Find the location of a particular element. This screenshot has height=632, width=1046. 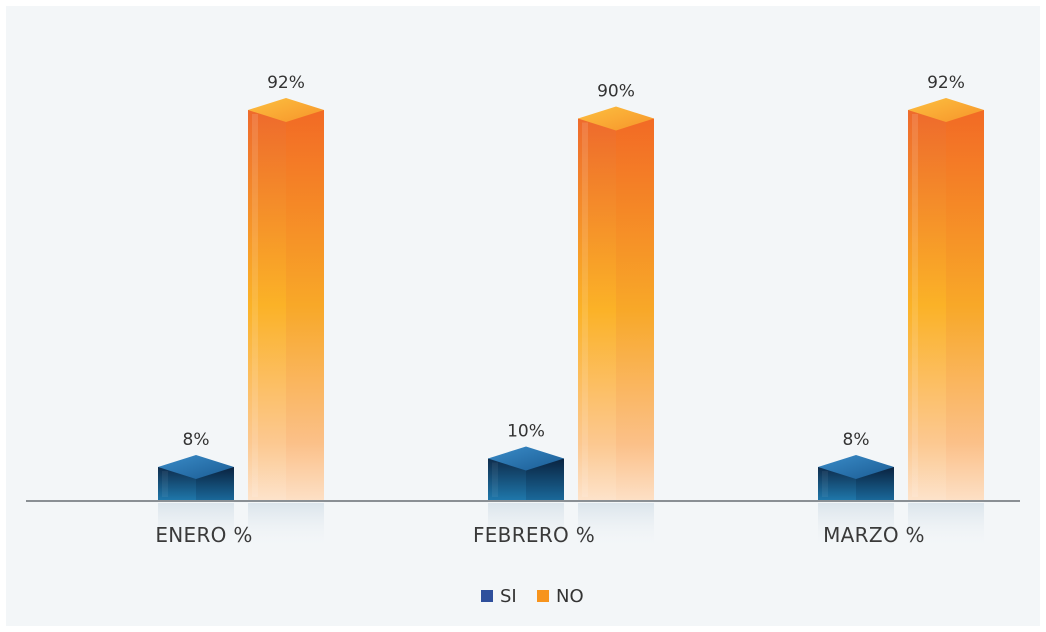

value-label-si-1: 8% is located at coordinates (196, 440).